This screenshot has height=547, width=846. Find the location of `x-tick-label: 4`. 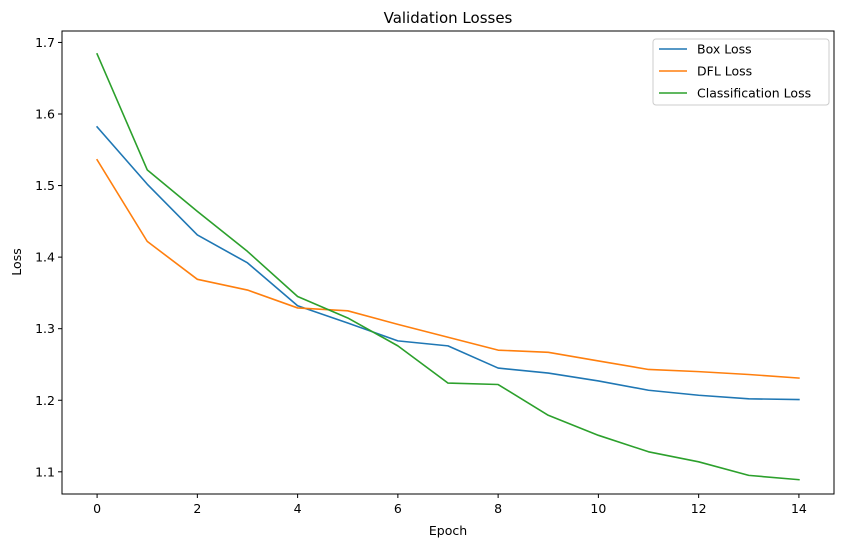

x-tick-label: 4 is located at coordinates (298, 508).